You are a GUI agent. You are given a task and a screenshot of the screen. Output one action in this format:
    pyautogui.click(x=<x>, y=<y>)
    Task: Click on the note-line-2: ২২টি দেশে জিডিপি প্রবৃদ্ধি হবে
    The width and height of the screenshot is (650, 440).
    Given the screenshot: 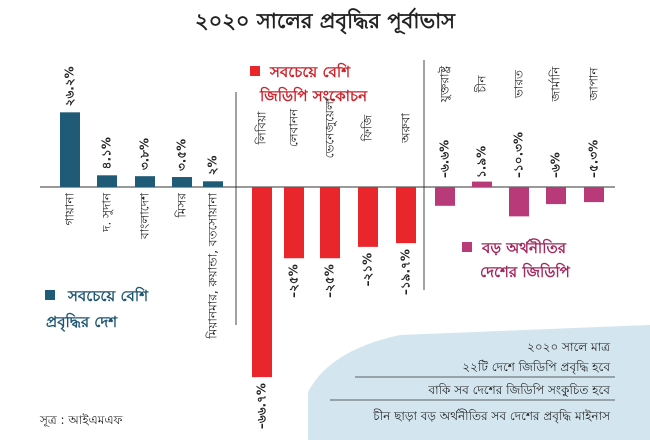 What is the action you would take?
    pyautogui.click(x=536, y=367)
    